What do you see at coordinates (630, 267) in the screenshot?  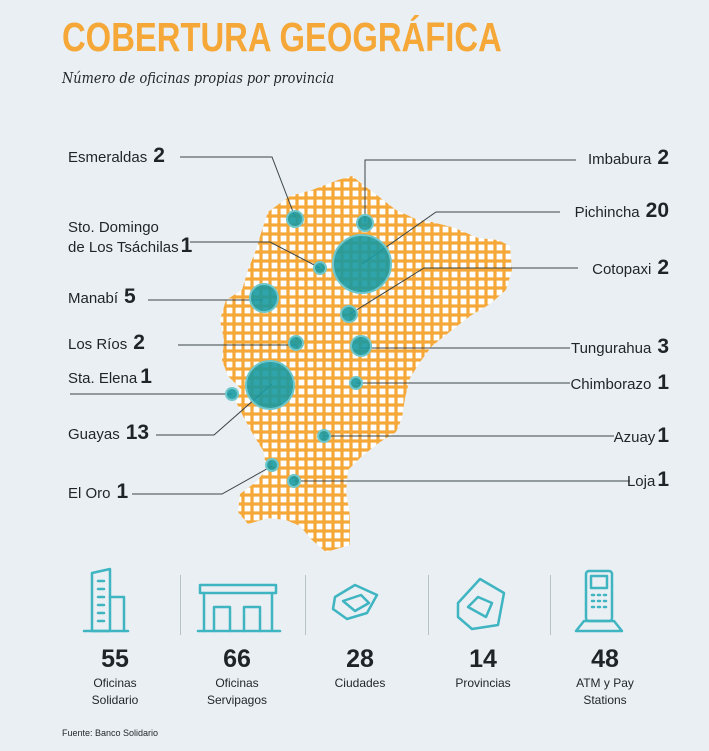 I see `label-cotopaxi: Cotopaxi 2` at bounding box center [630, 267].